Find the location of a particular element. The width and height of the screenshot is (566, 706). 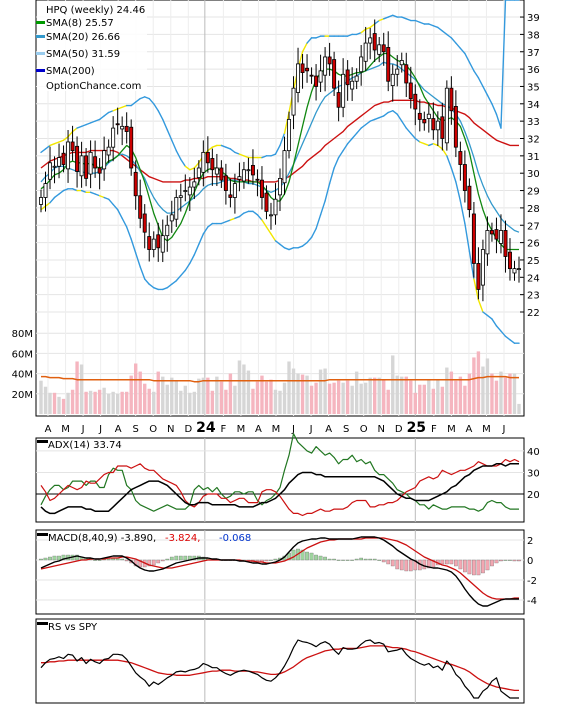

price-tick-label: 22 is located at coordinates (533, 313).